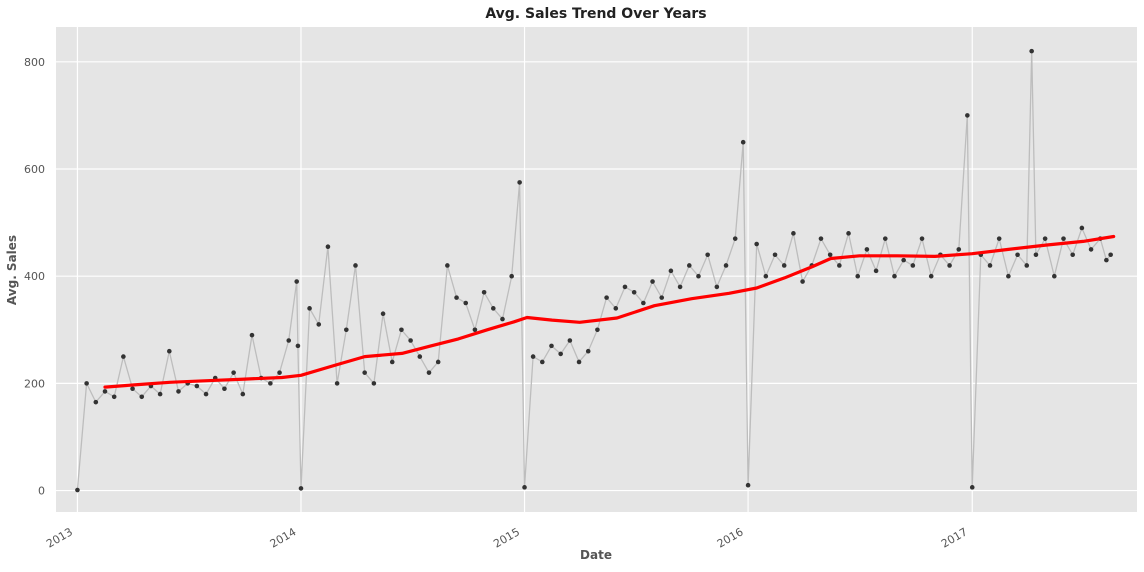 The height and width of the screenshot is (572, 1144). What do you see at coordinates (596, 555) in the screenshot?
I see `x-axis-label: Date` at bounding box center [596, 555].